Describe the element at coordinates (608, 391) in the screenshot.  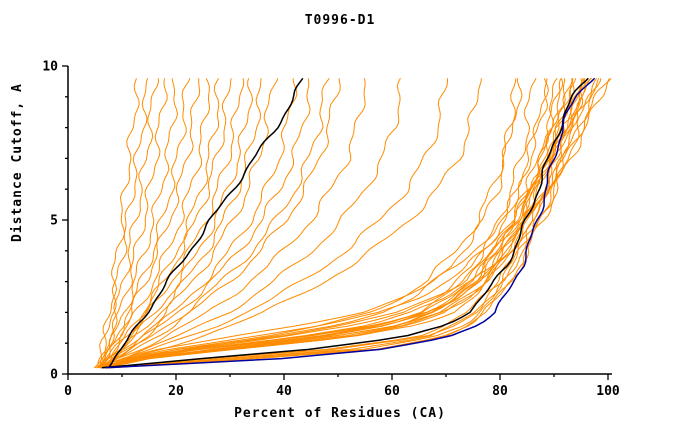
I see `svg-text: 100` at that location.